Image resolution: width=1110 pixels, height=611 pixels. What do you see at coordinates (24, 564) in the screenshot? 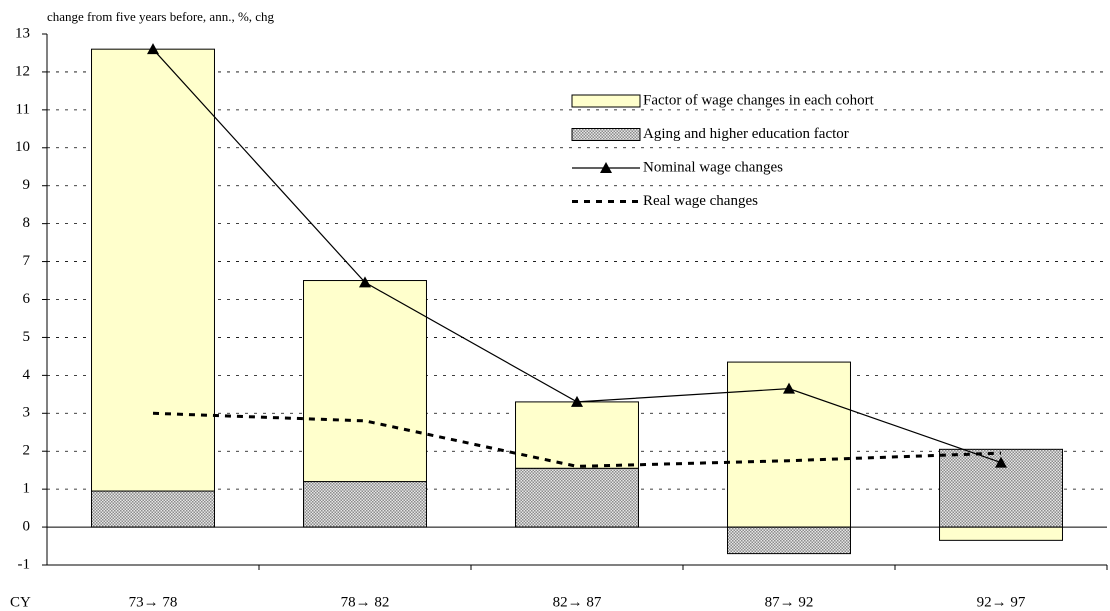
I see `y-tick-label: -1` at bounding box center [24, 564].